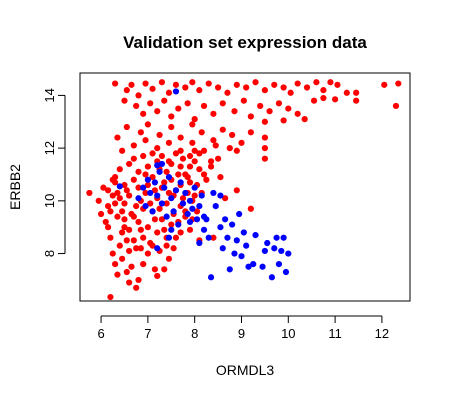 This screenshot has height=400, width=450. Describe the element at coordinates (15, 187) in the screenshot. I see `y-axis-label: ERBB2` at that location.